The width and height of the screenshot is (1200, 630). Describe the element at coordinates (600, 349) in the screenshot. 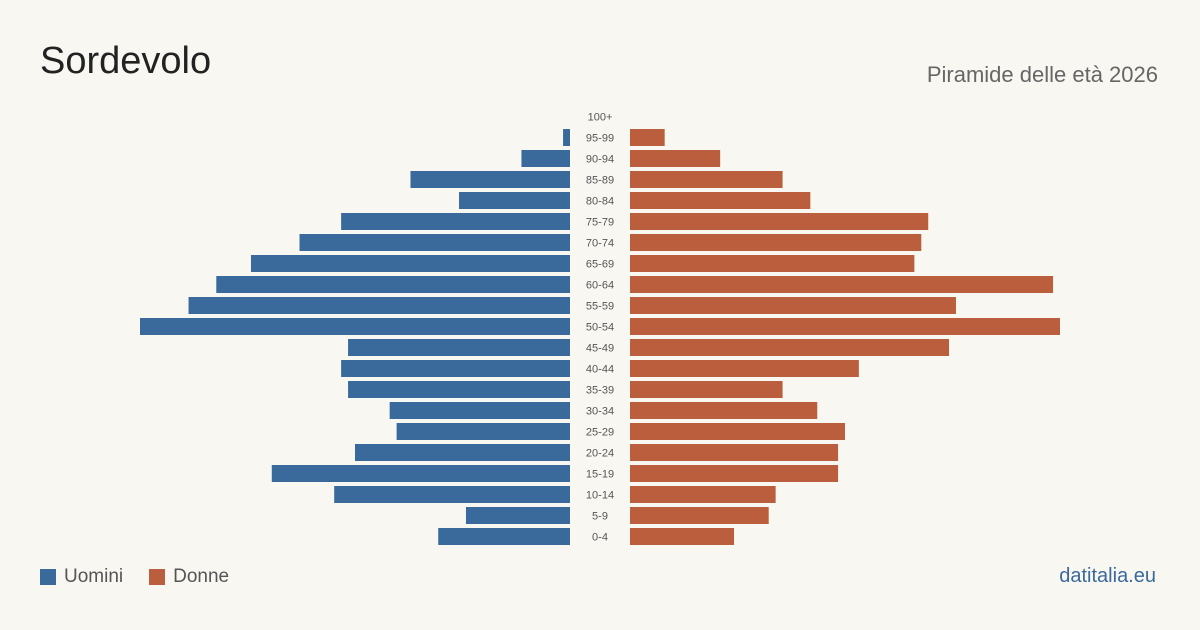

I see `age-group-label: 45-49` at that location.